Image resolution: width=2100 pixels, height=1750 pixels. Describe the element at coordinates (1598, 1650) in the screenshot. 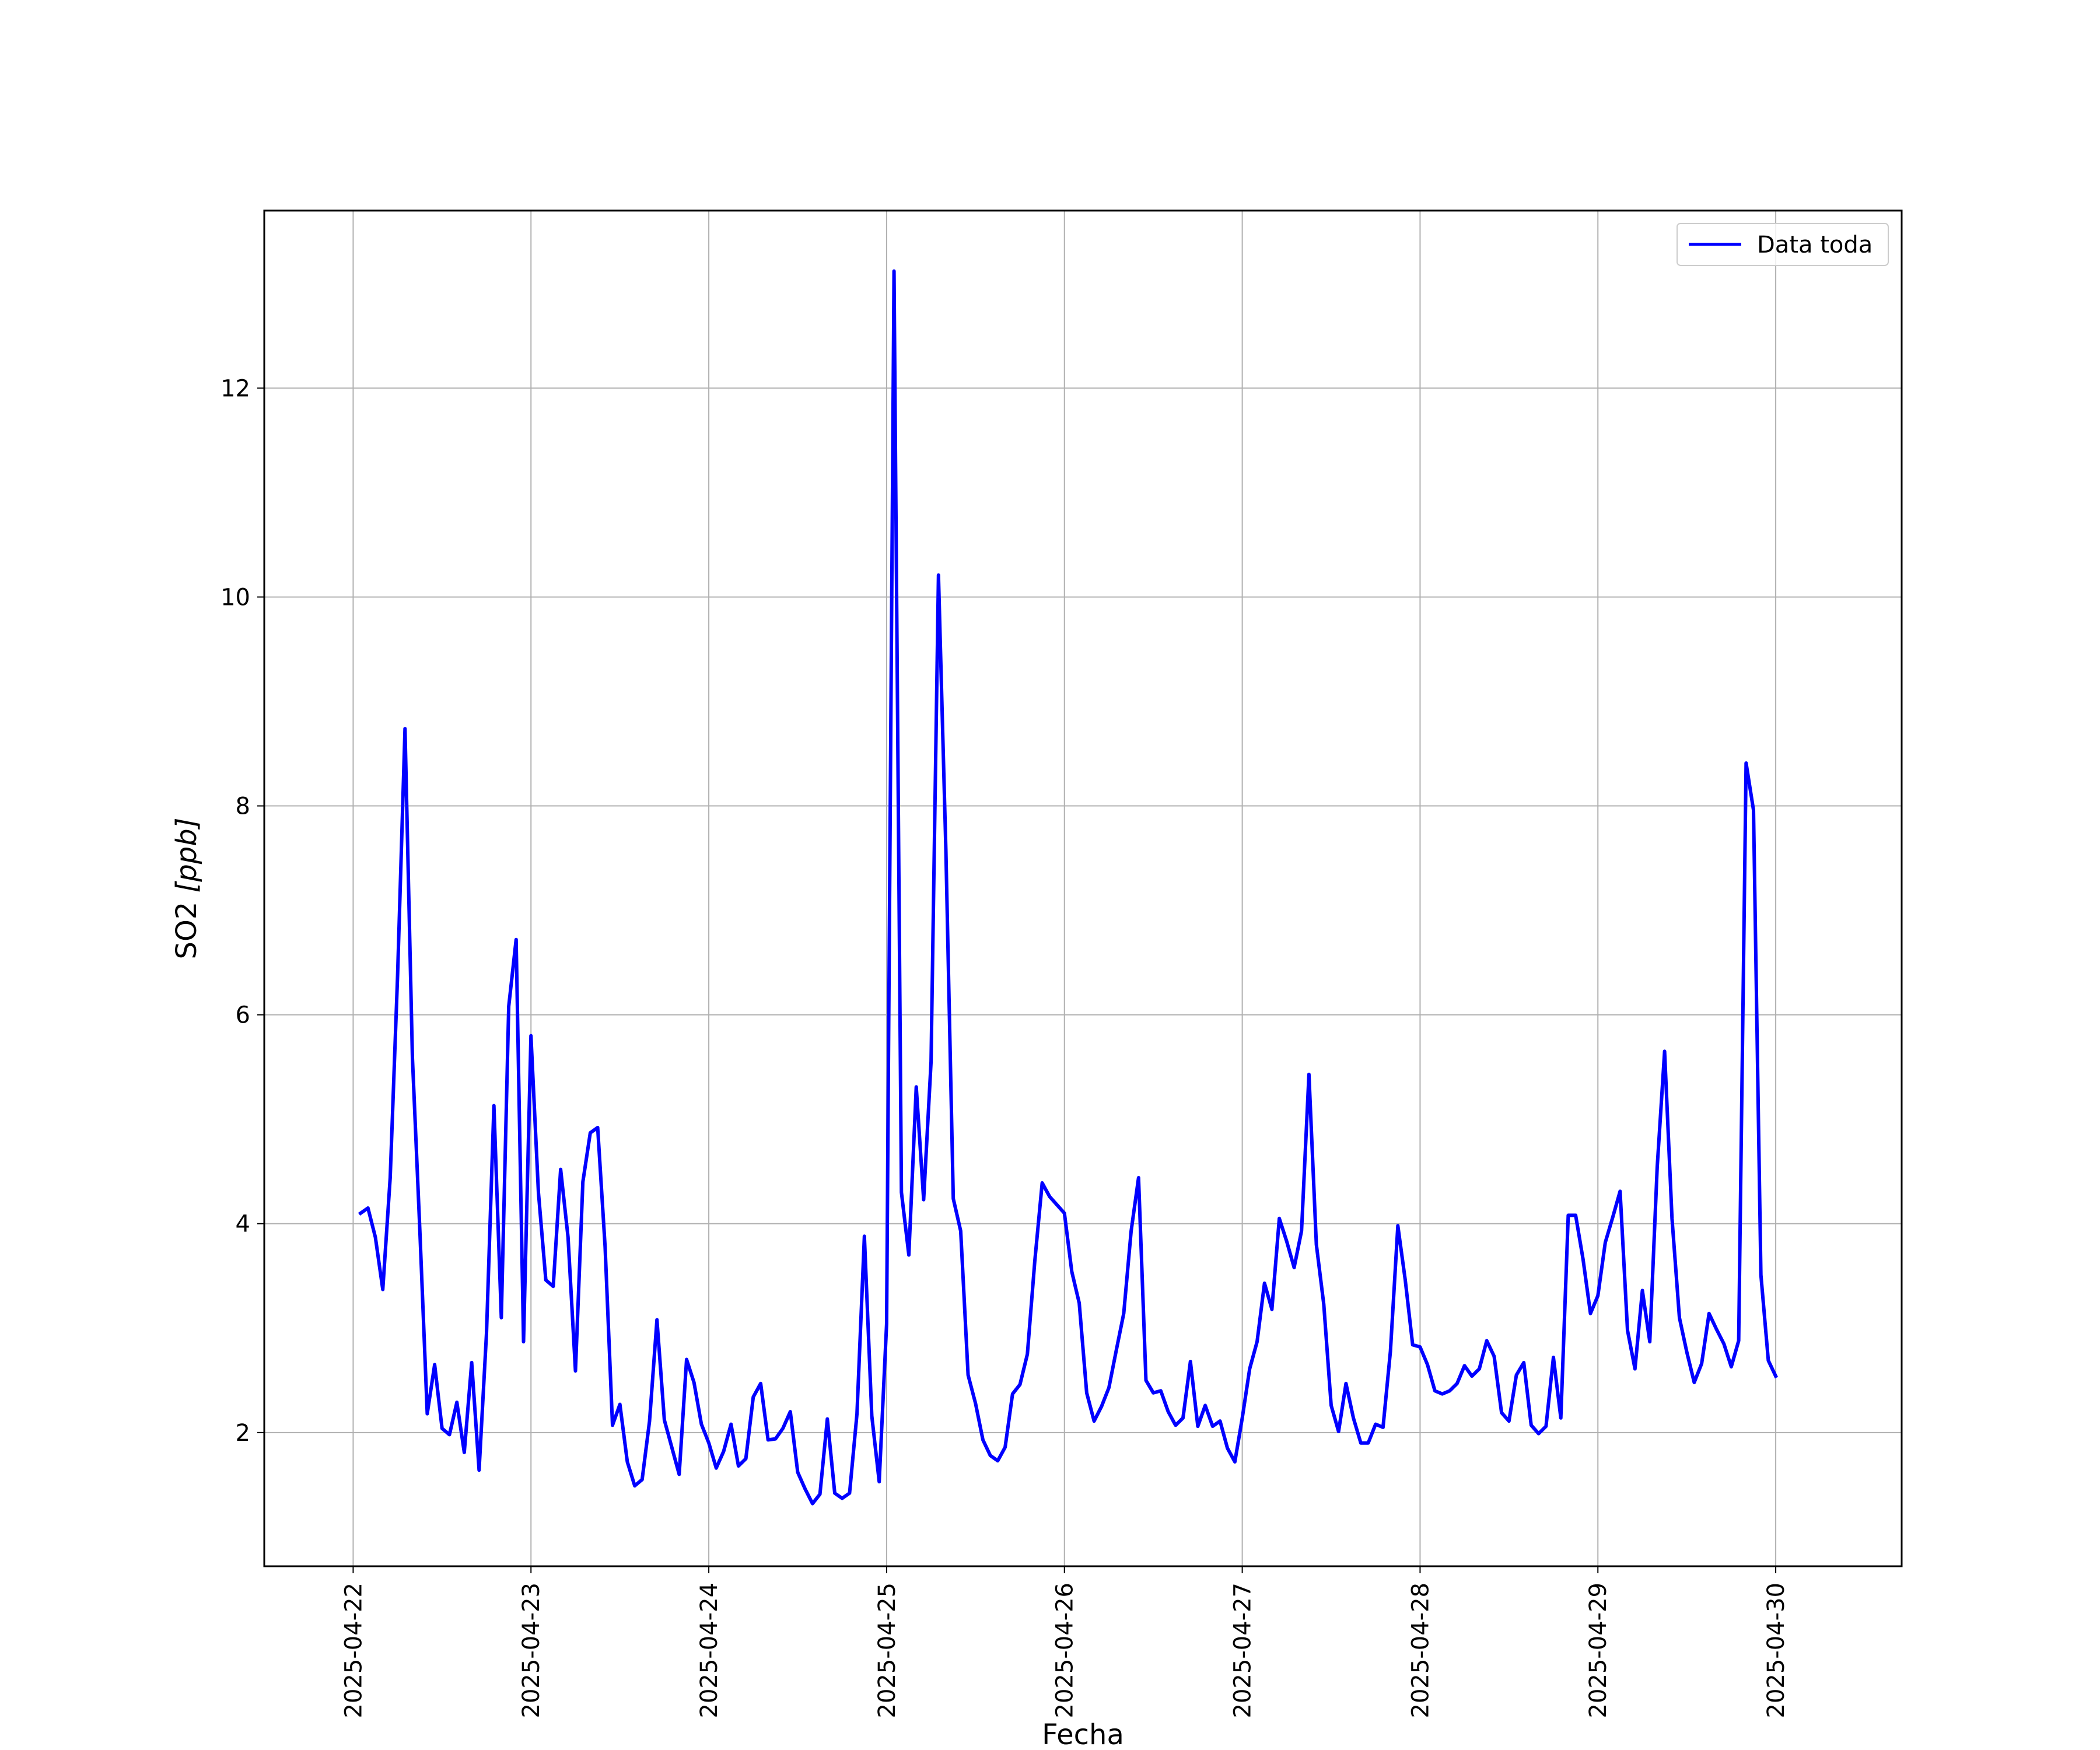

I see `x-tick-label: 2025-04-29` at that location.